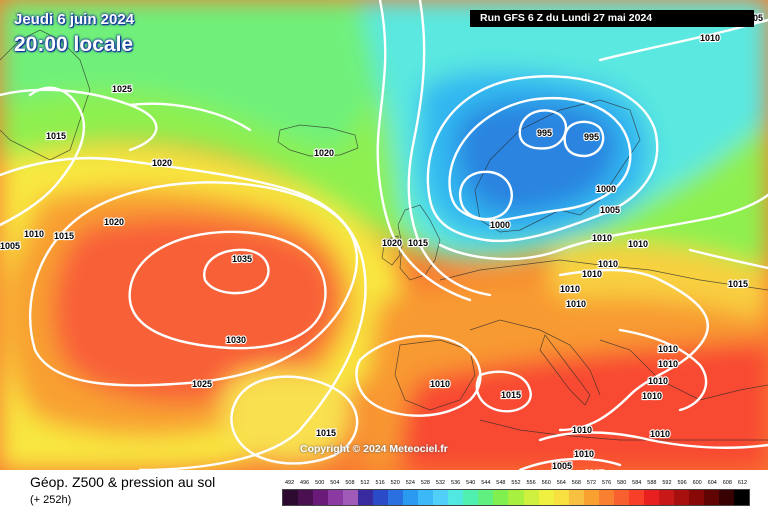  What do you see at coordinates (516, 483) in the screenshot?
I see `scale-label: 552` at bounding box center [516, 483].